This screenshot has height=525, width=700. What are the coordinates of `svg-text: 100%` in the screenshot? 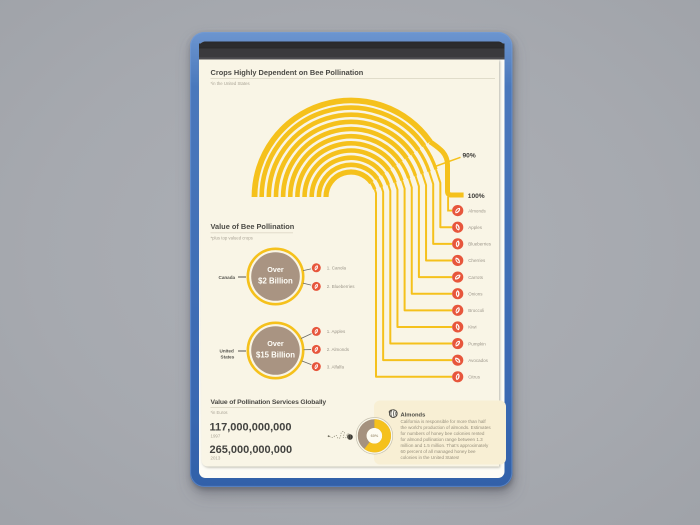 It's located at (476, 196).